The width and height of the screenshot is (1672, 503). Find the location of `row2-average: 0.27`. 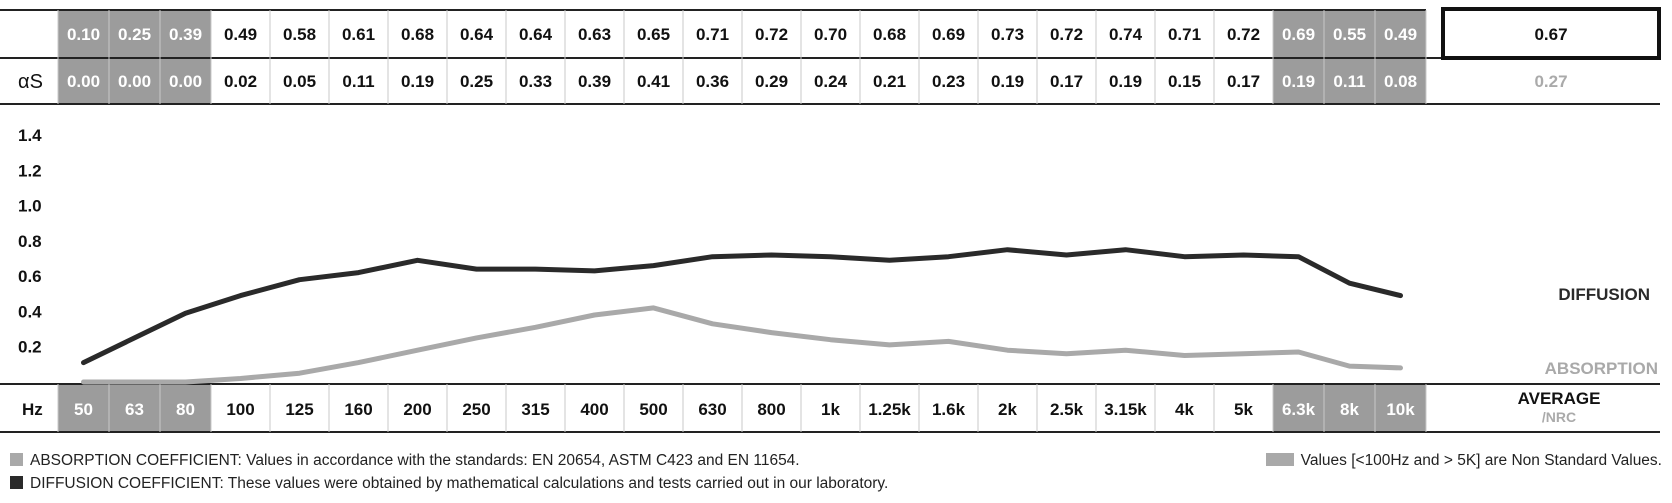

row2-average: 0.27 is located at coordinates (1550, 81).